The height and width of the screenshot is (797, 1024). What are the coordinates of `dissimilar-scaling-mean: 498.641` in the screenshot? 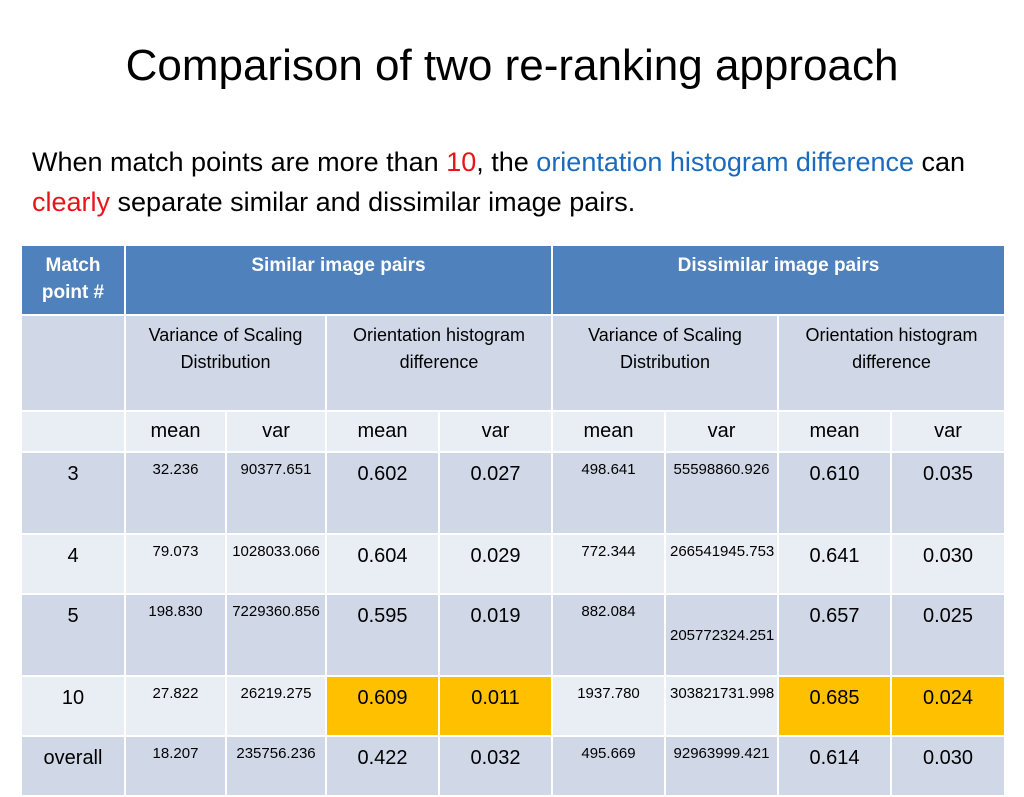 It's located at (608, 493).